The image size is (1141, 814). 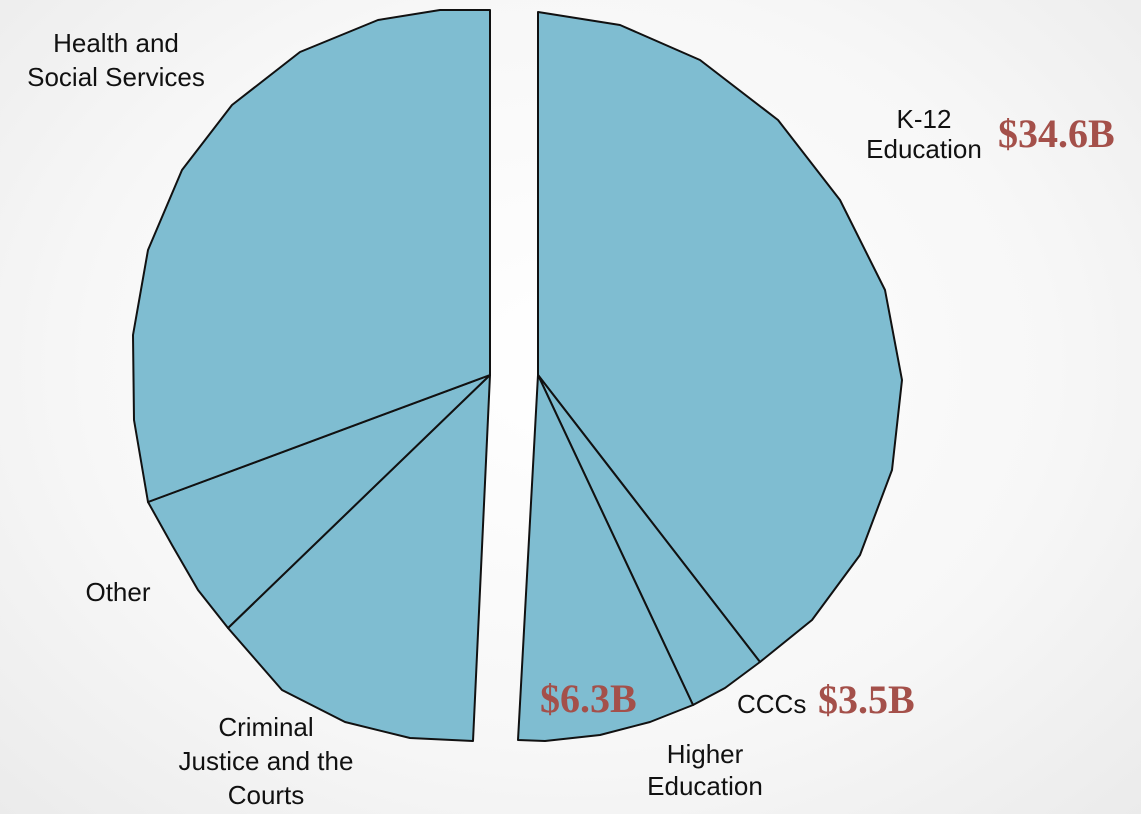 What do you see at coordinates (116, 43) in the screenshot?
I see `slice-label-health-line-1: Health and` at bounding box center [116, 43].